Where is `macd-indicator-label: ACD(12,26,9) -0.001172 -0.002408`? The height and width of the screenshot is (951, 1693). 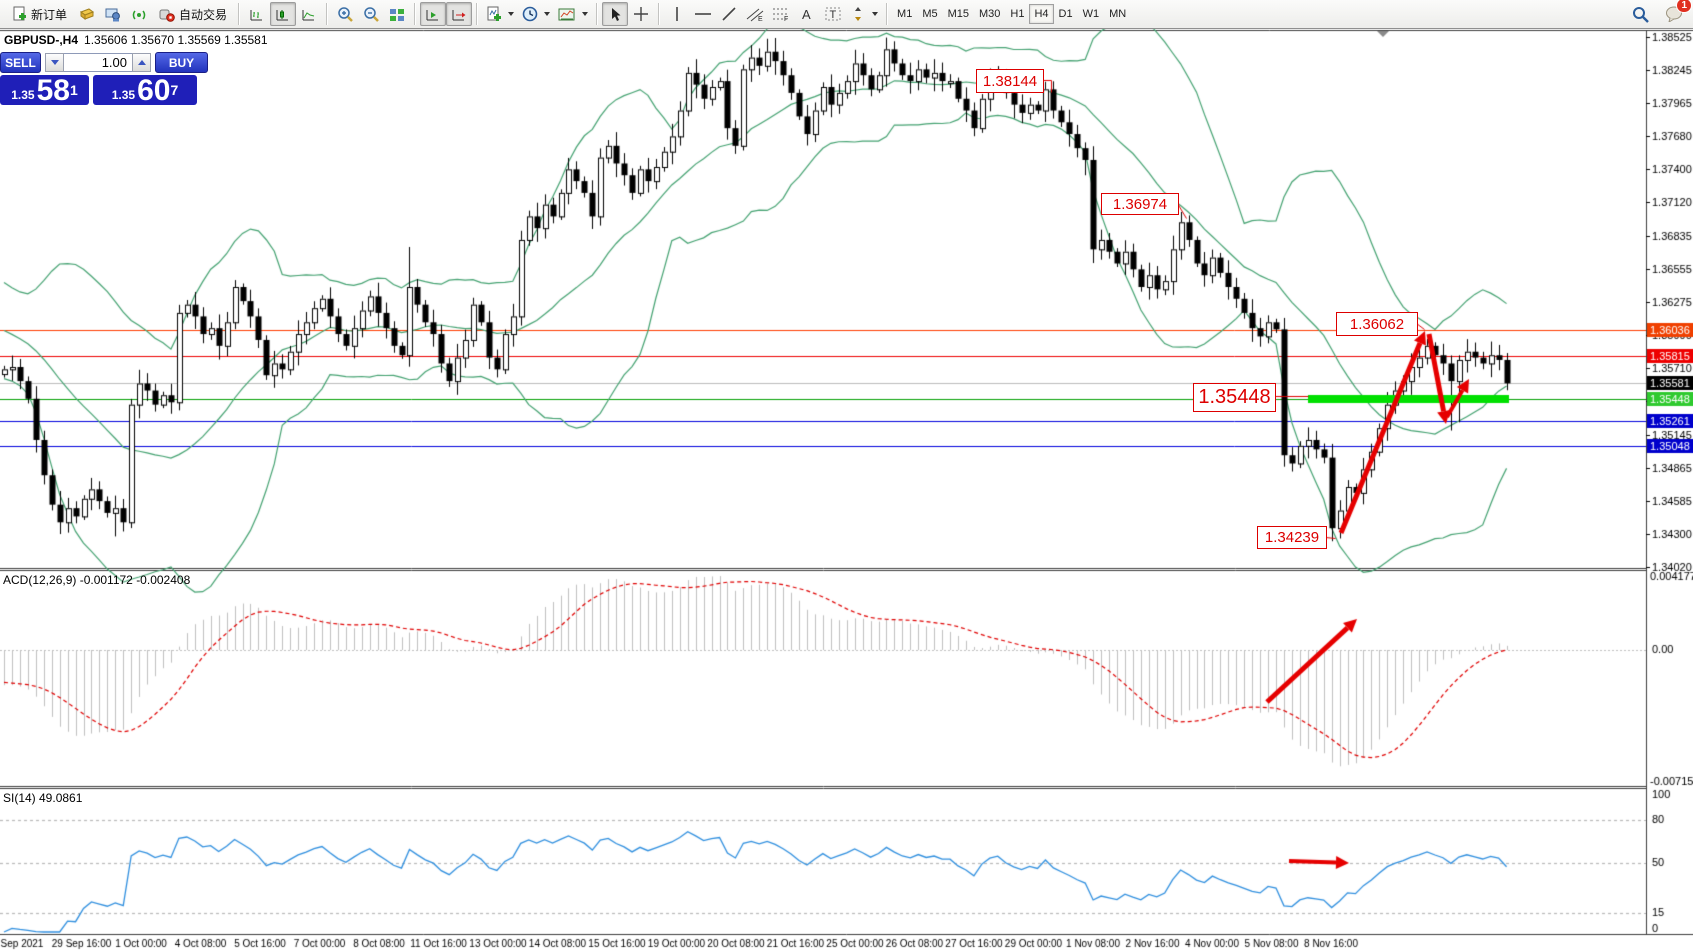 macd-indicator-label: ACD(12,26,9) -0.001172 -0.002408 is located at coordinates (97, 580).